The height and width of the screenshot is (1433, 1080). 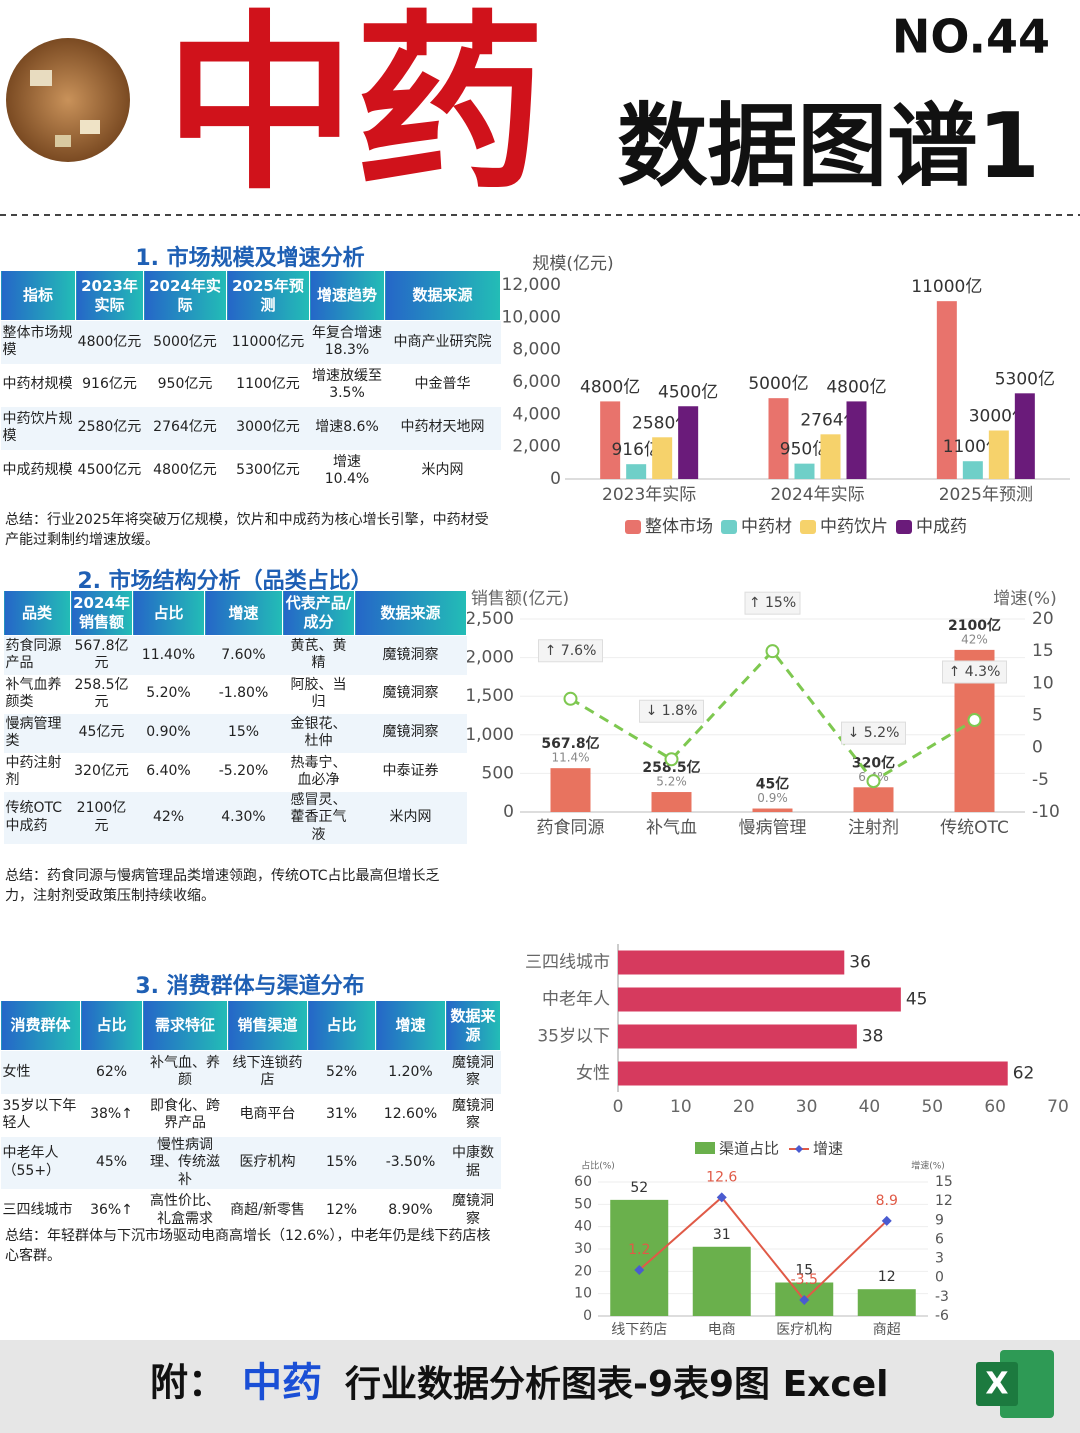 I want to click on table-cell: 8.90%, so click(x=410, y=1209).